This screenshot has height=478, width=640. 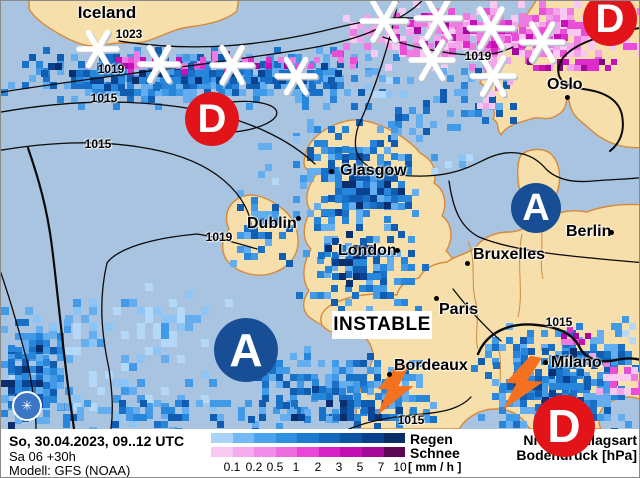 What do you see at coordinates (107, 12) in the screenshot?
I see `city-label-iceland: Iceland` at bounding box center [107, 12].